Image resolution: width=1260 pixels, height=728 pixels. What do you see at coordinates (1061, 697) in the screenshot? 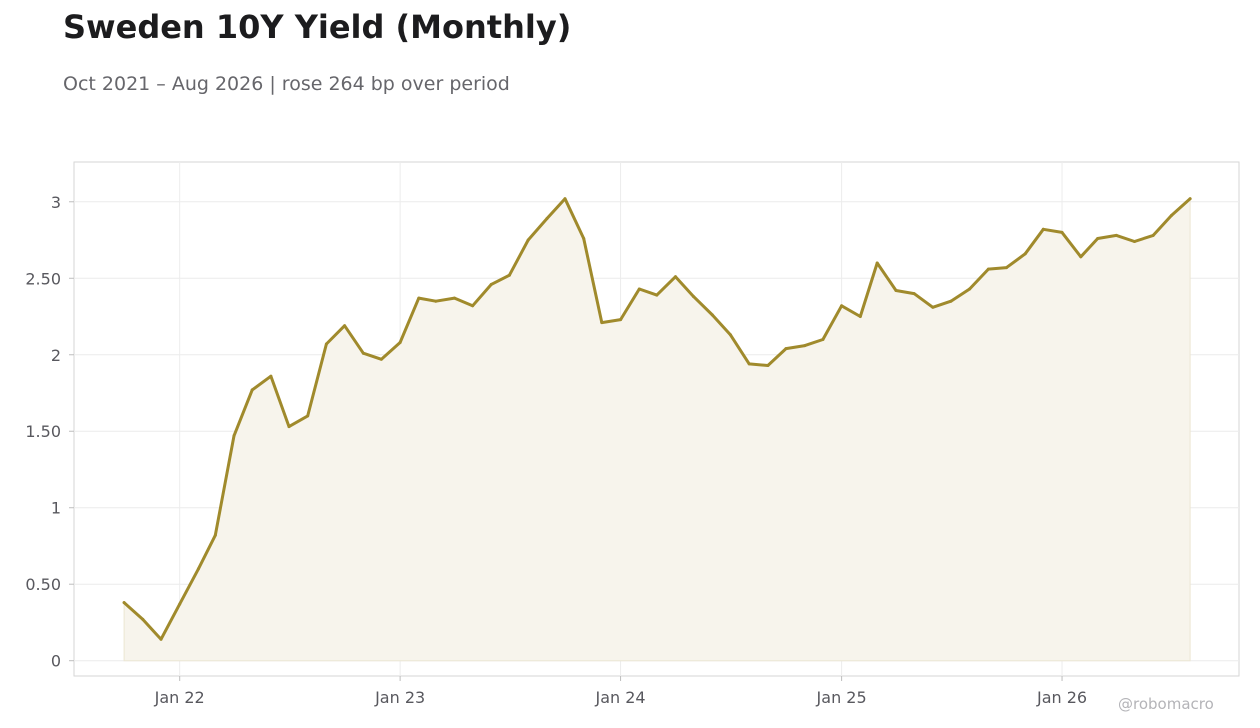
I see `x-tick-label: Jan 26` at bounding box center [1061, 697].